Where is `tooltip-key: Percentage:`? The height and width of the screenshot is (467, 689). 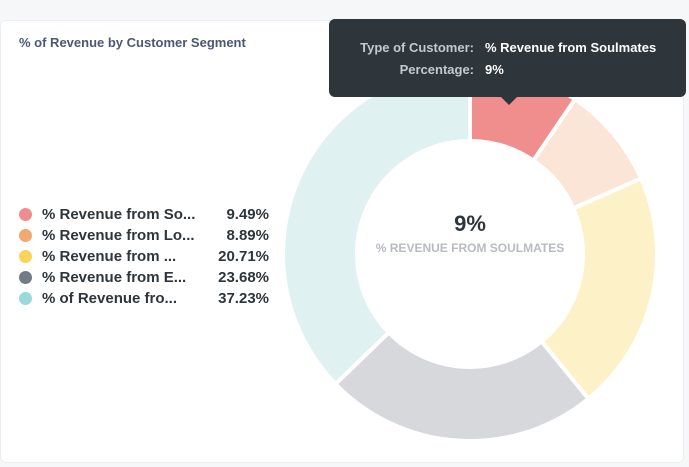
tooltip-key: Percentage: is located at coordinates (436, 69).